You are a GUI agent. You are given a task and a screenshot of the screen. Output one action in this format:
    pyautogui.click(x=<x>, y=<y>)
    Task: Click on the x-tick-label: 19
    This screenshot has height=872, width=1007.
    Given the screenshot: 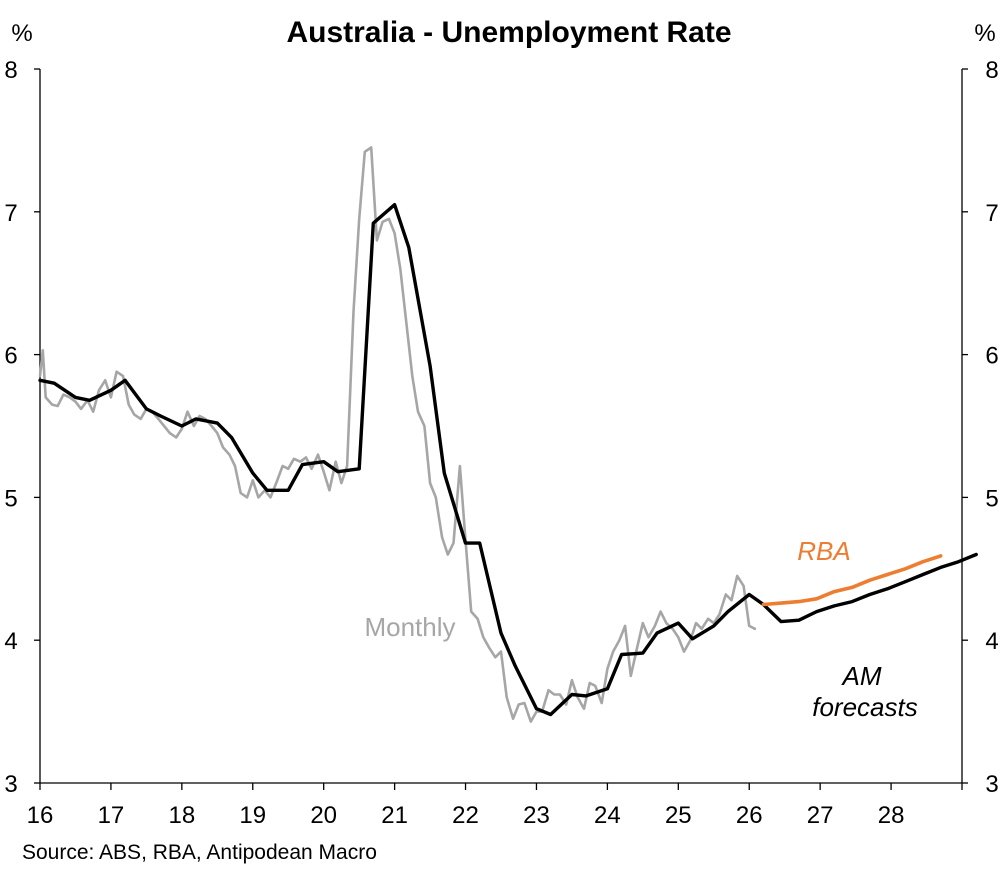 What is the action you would take?
    pyautogui.click(x=252, y=815)
    